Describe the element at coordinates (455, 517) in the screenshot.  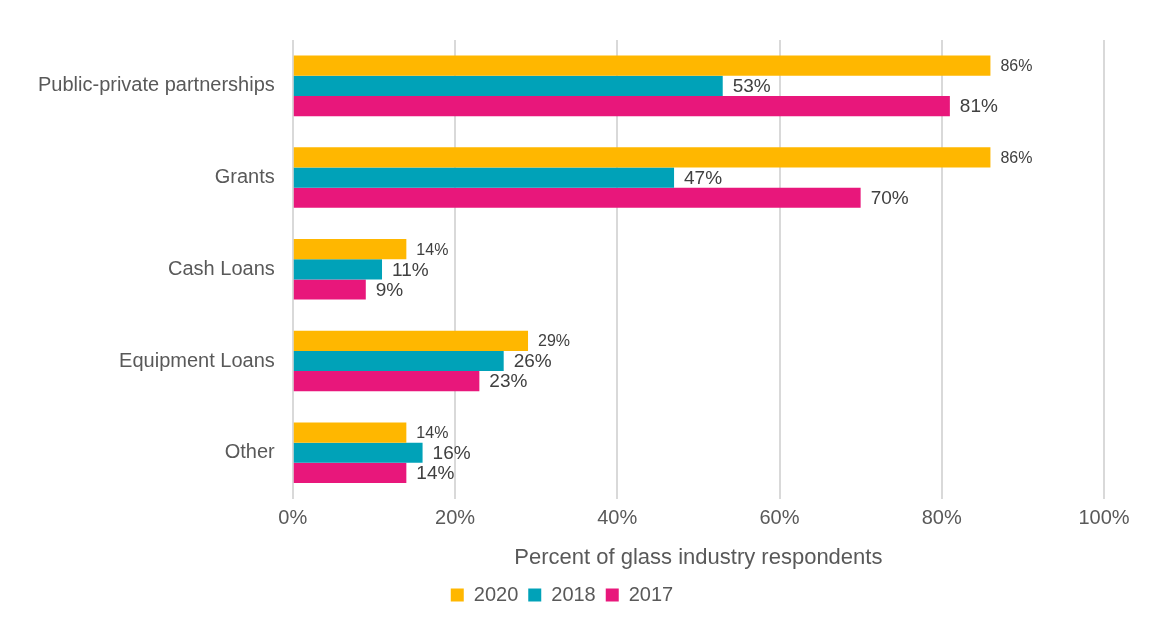
I see `x-tick-label: 20%` at that location.